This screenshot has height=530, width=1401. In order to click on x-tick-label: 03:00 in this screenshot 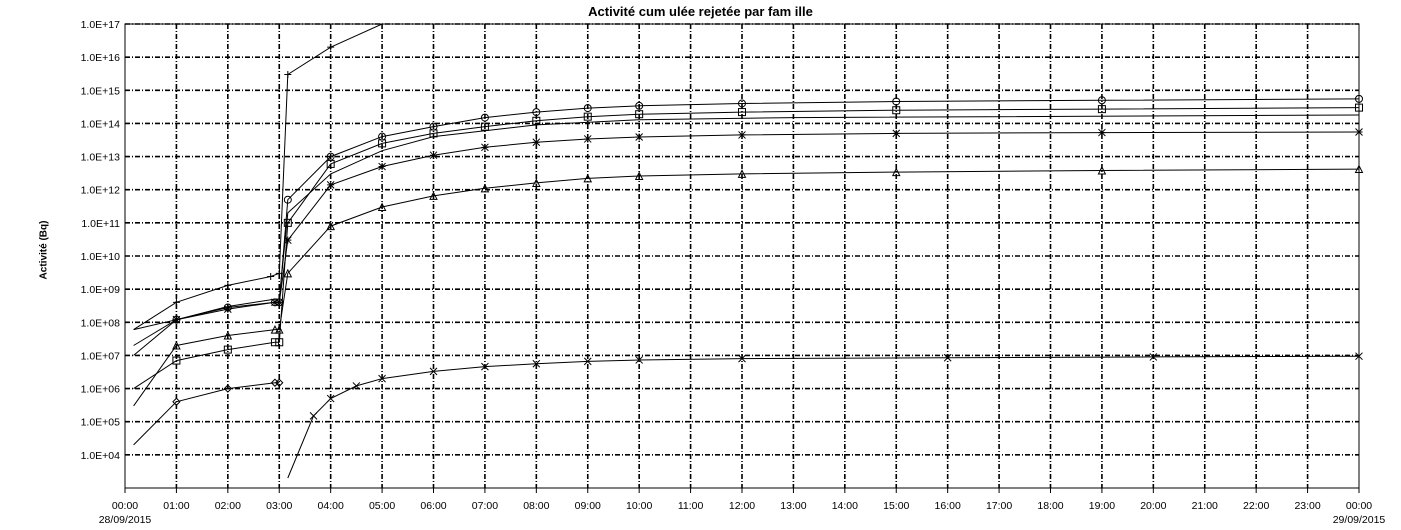, I will do `click(279, 506)`.